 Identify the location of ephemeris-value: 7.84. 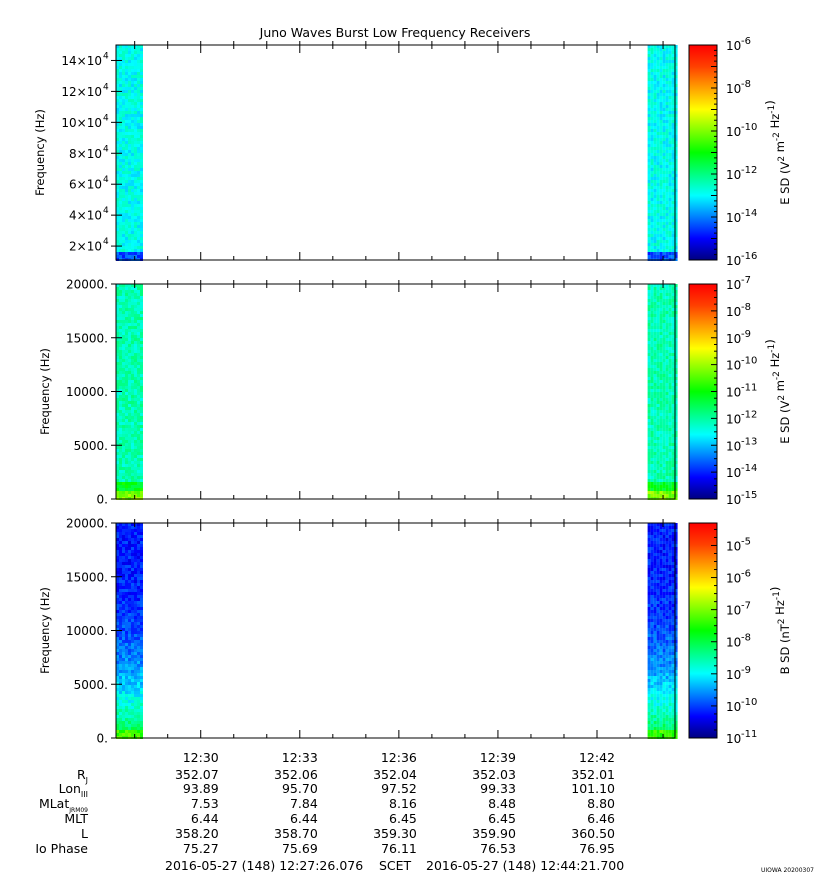
(303, 803).